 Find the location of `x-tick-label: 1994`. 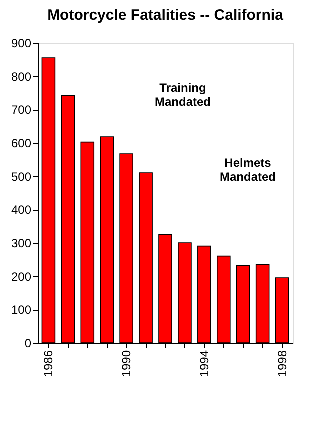

x-tick-label: 1994 is located at coordinates (204, 364).